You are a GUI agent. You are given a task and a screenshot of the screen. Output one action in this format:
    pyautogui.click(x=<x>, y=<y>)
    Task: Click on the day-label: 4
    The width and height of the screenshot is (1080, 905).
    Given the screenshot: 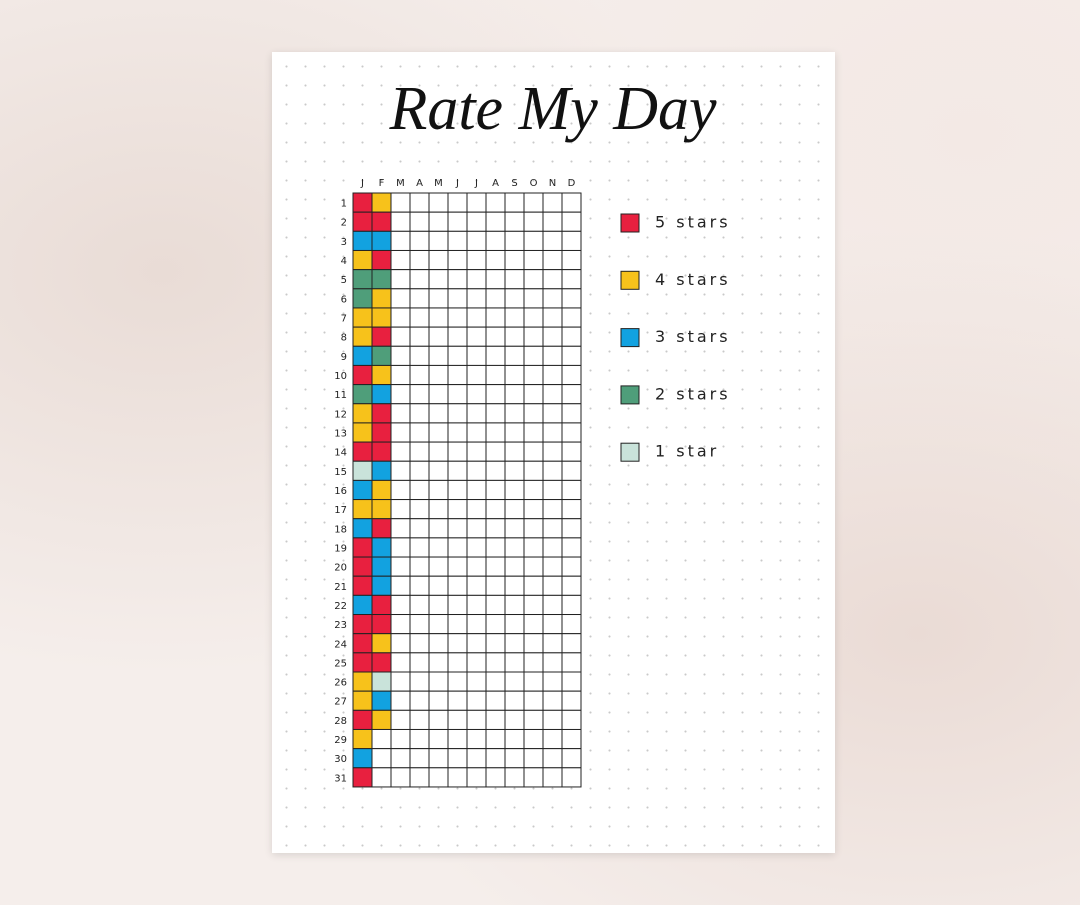 What is the action you would take?
    pyautogui.click(x=344, y=261)
    